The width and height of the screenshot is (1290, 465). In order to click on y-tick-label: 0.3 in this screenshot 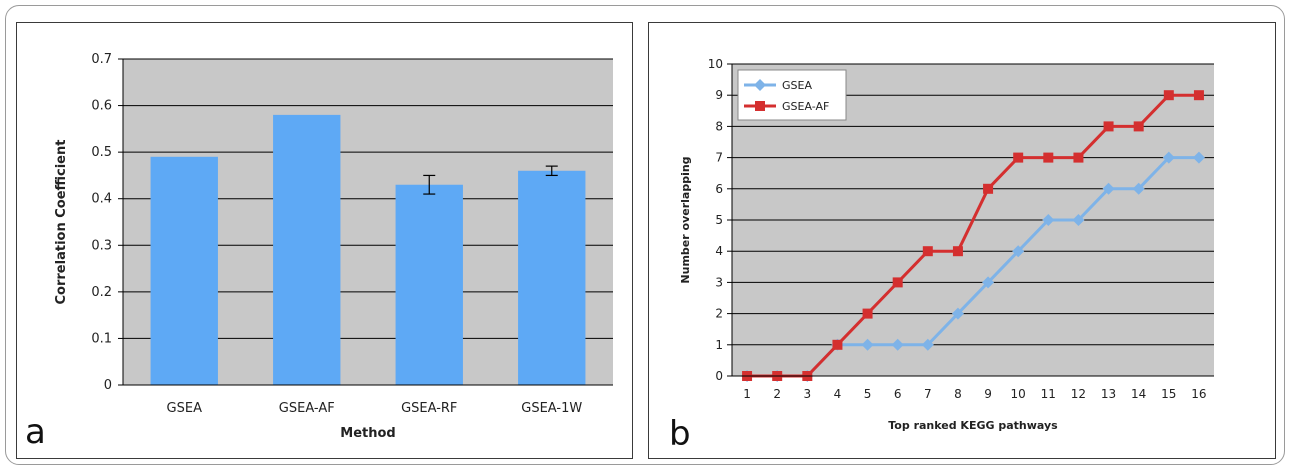, I will do `click(101, 245)`.